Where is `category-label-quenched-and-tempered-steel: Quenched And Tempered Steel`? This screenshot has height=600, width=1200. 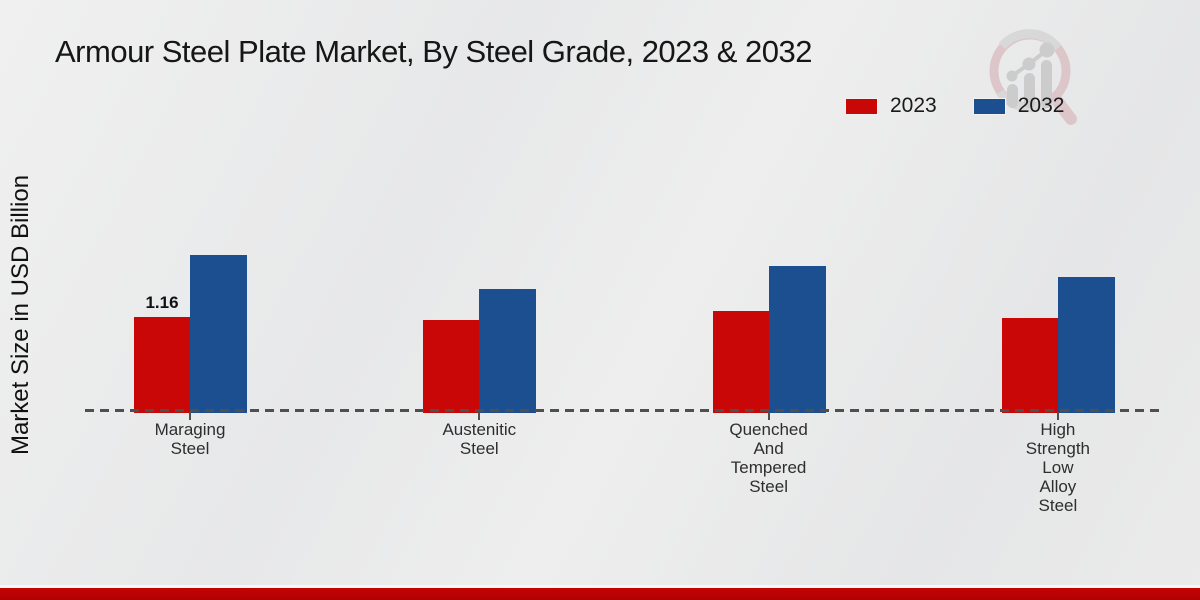 category-label-quenched-and-tempered-steel: Quenched And Tempered Steel is located at coordinates (768, 458).